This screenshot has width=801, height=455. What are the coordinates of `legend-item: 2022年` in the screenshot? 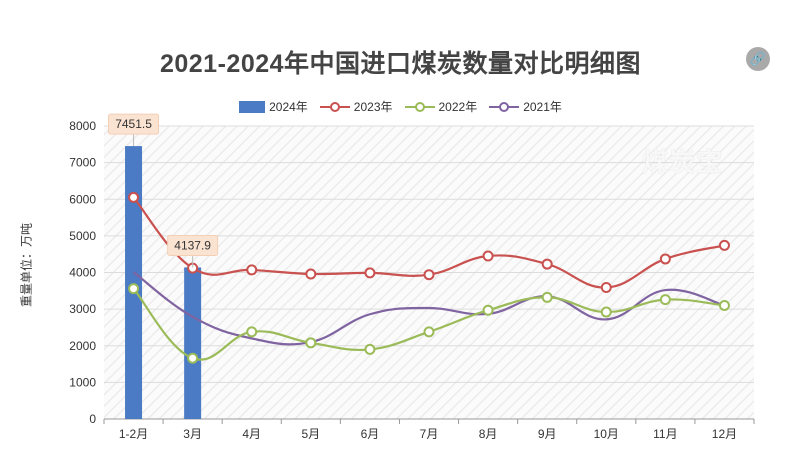 It's located at (441, 106).